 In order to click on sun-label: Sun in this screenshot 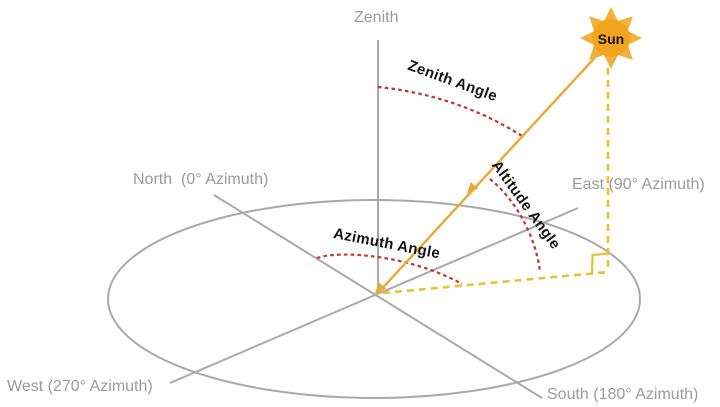, I will do `click(611, 39)`.